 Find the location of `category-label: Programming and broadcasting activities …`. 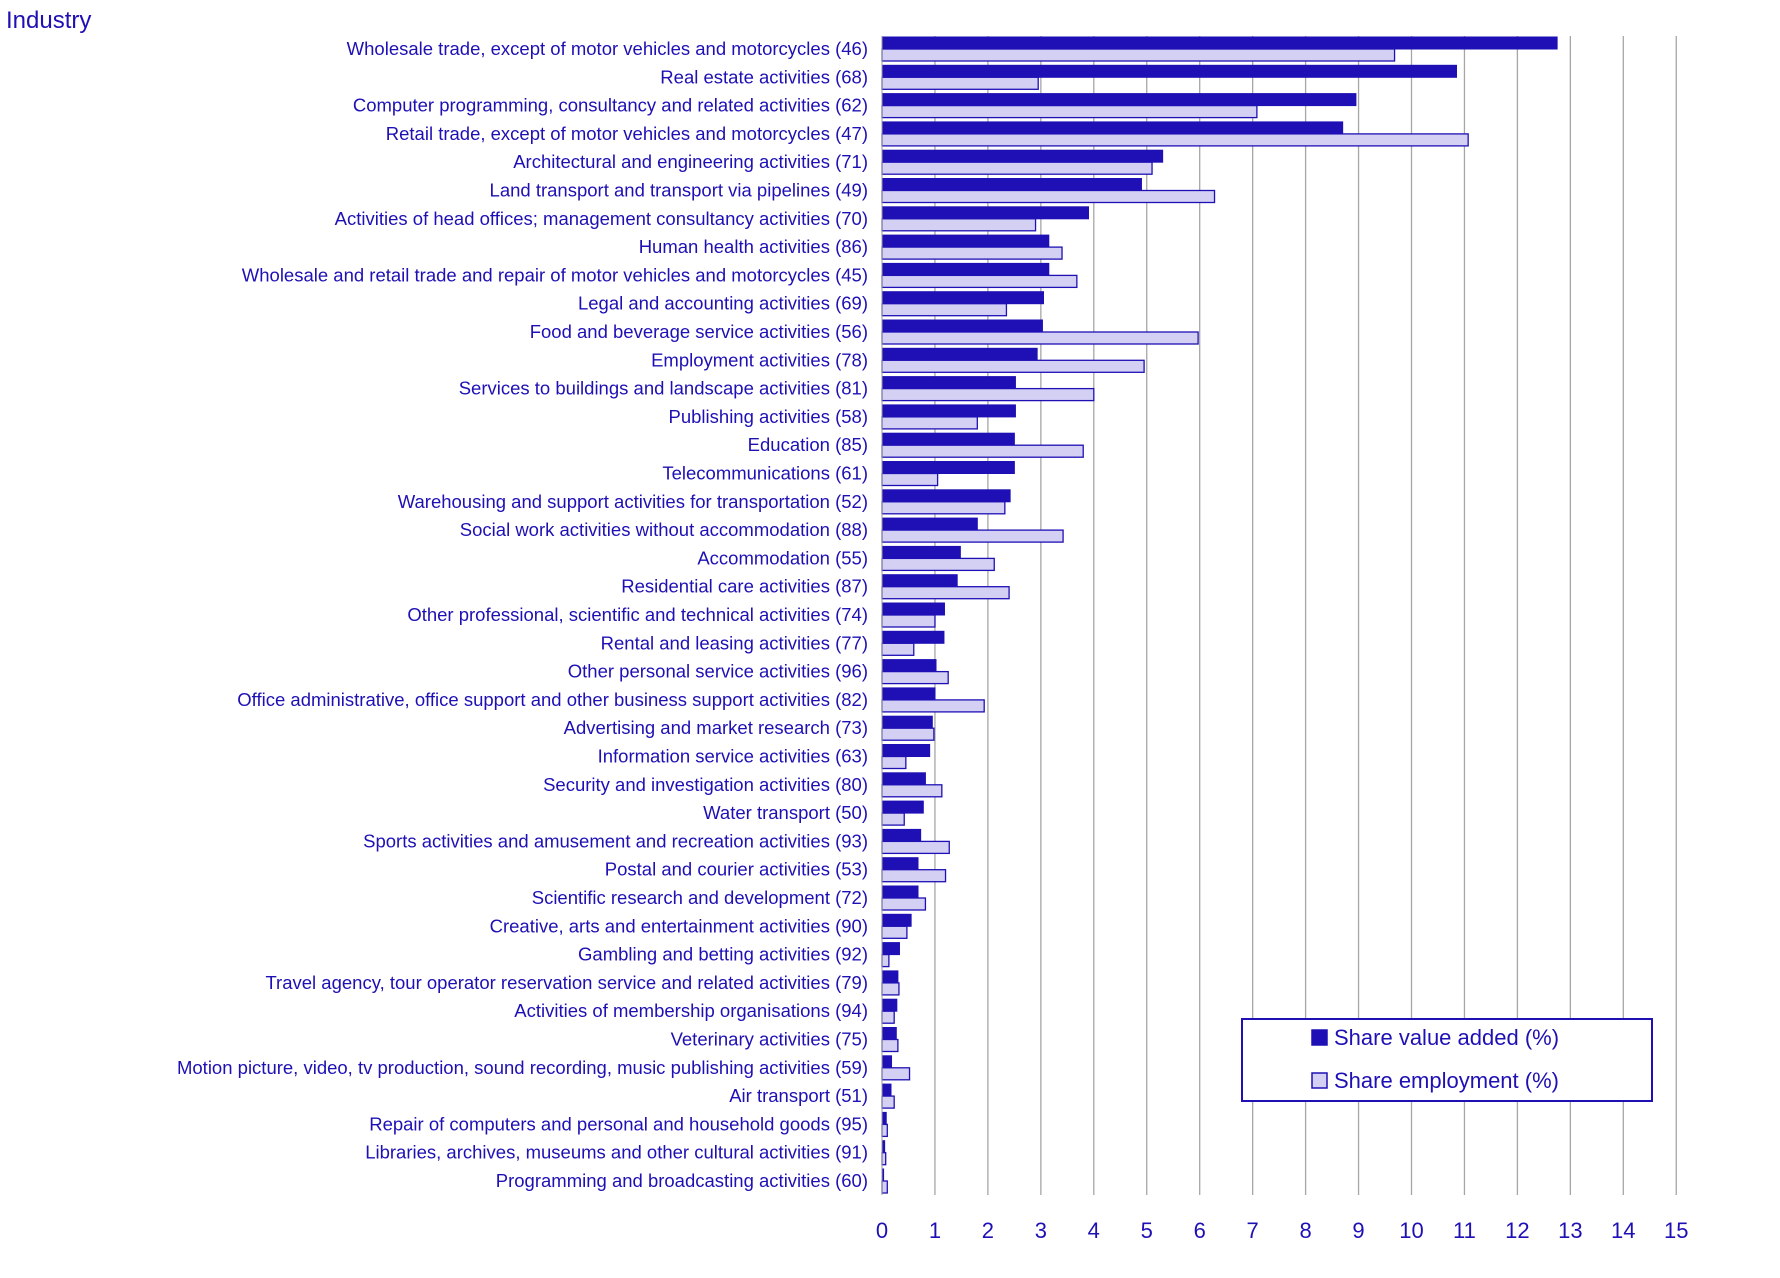

category-label: Programming and broadcasting activities … is located at coordinates (682, 1180).